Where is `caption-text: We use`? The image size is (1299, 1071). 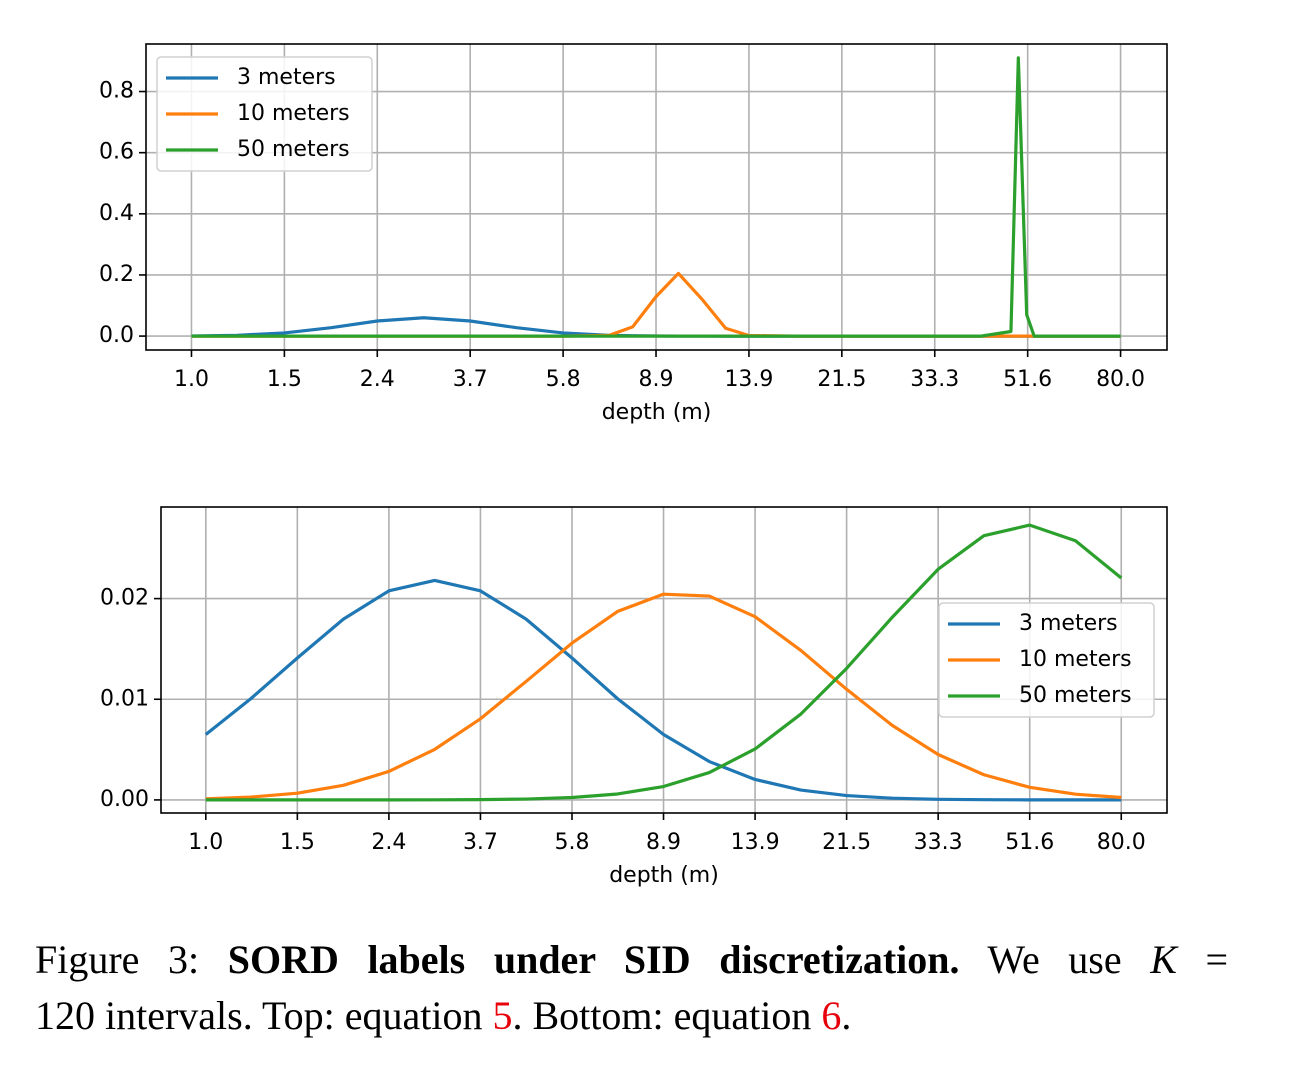
caption-text: We use is located at coordinates (1054, 959).